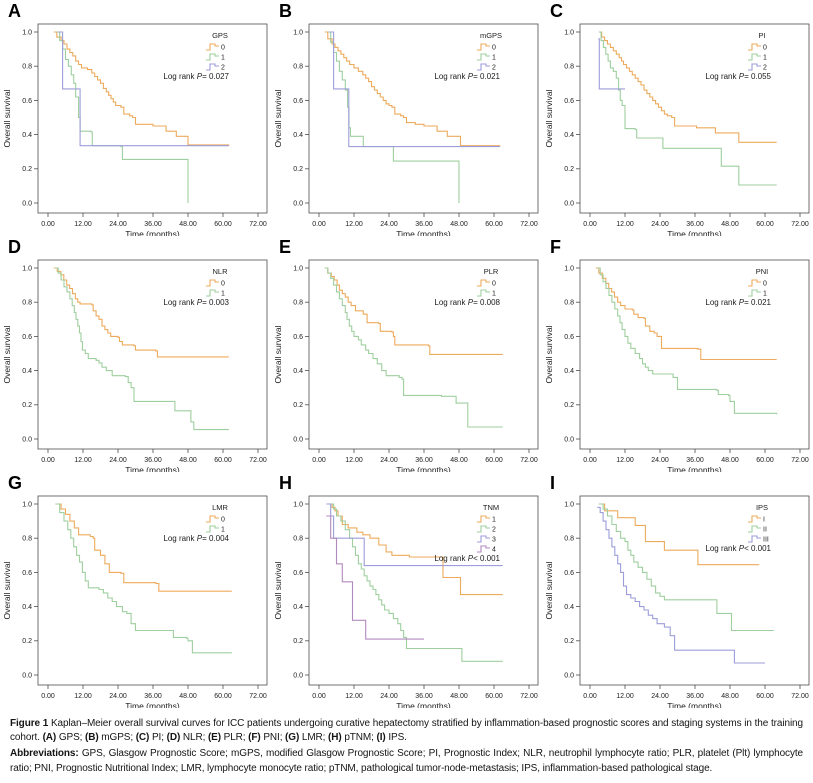 The width and height of the screenshot is (813, 783). I want to click on legend-title: LMR, so click(220, 507).